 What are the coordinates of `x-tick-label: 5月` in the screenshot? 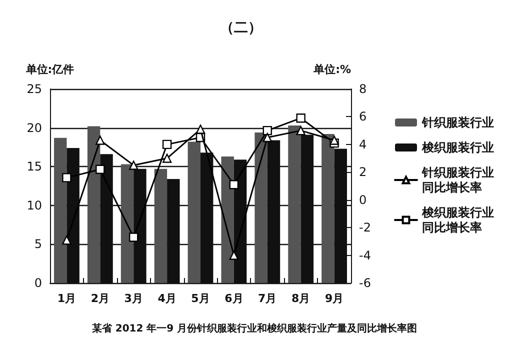 It's located at (200, 298).